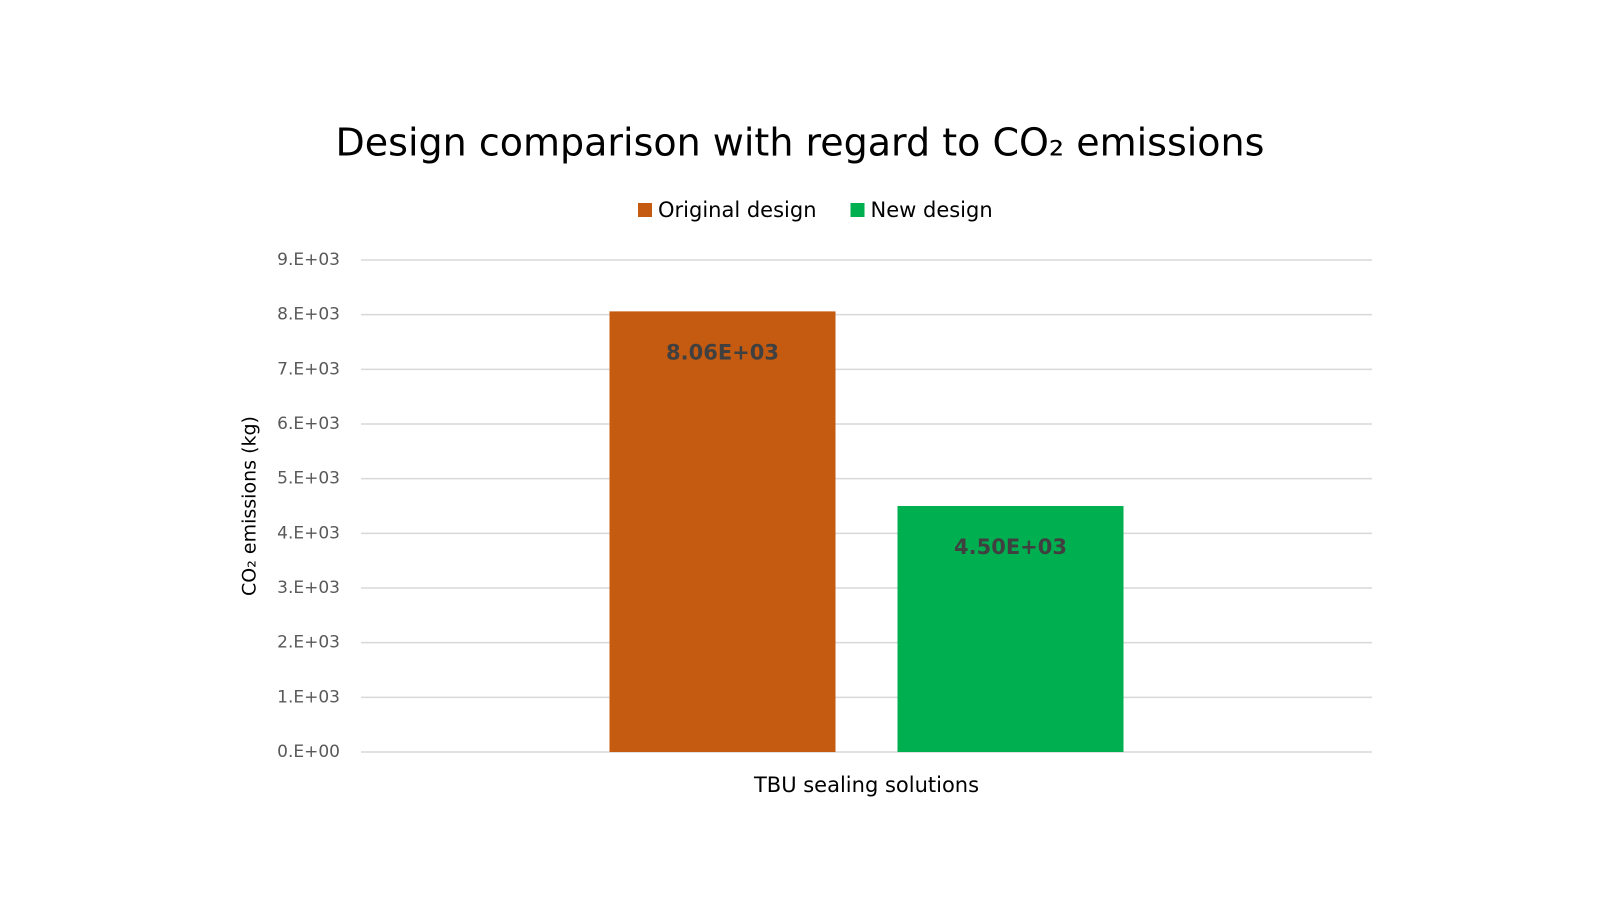 The image size is (1600, 904). What do you see at coordinates (308, 588) in the screenshot?
I see `y-tick-label: 3.E+03` at bounding box center [308, 588].